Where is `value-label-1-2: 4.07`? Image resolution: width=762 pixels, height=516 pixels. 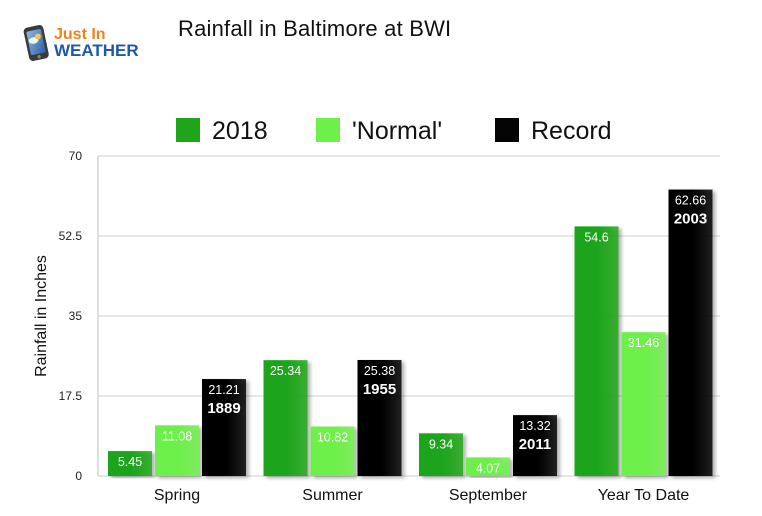 value-label-1-2: 4.07 is located at coordinates (488, 468).